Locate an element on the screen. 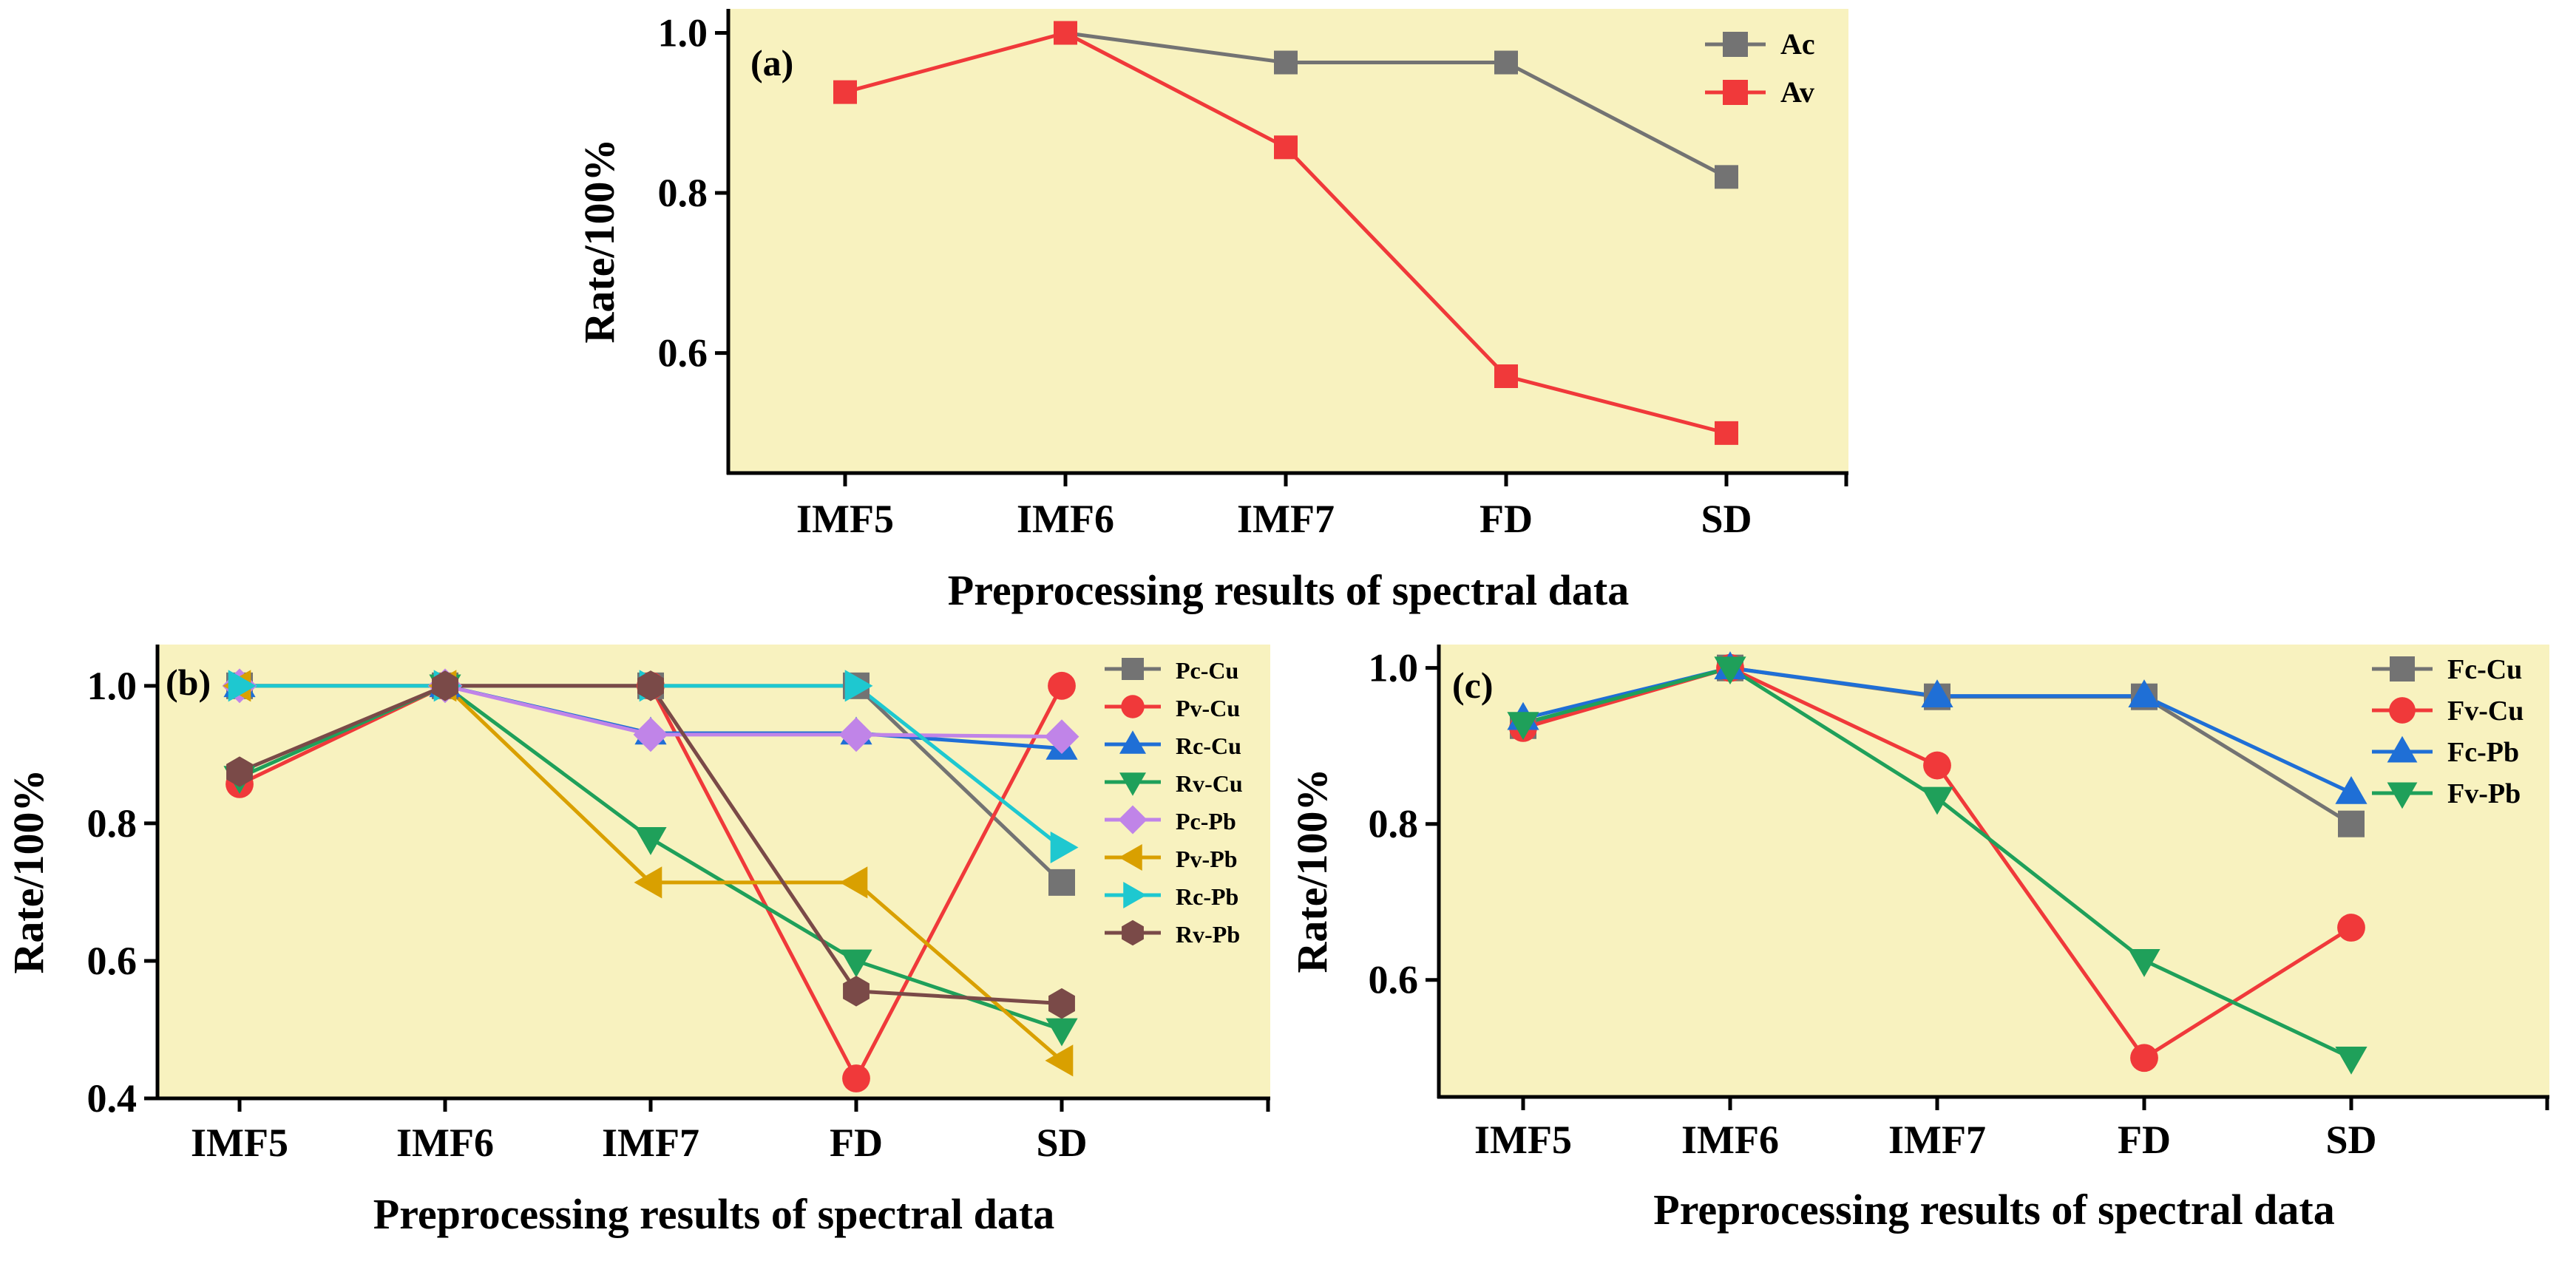 Image resolution: width=2576 pixels, height=1261 pixels. data-point-Pc-Cu is located at coordinates (1061, 883).